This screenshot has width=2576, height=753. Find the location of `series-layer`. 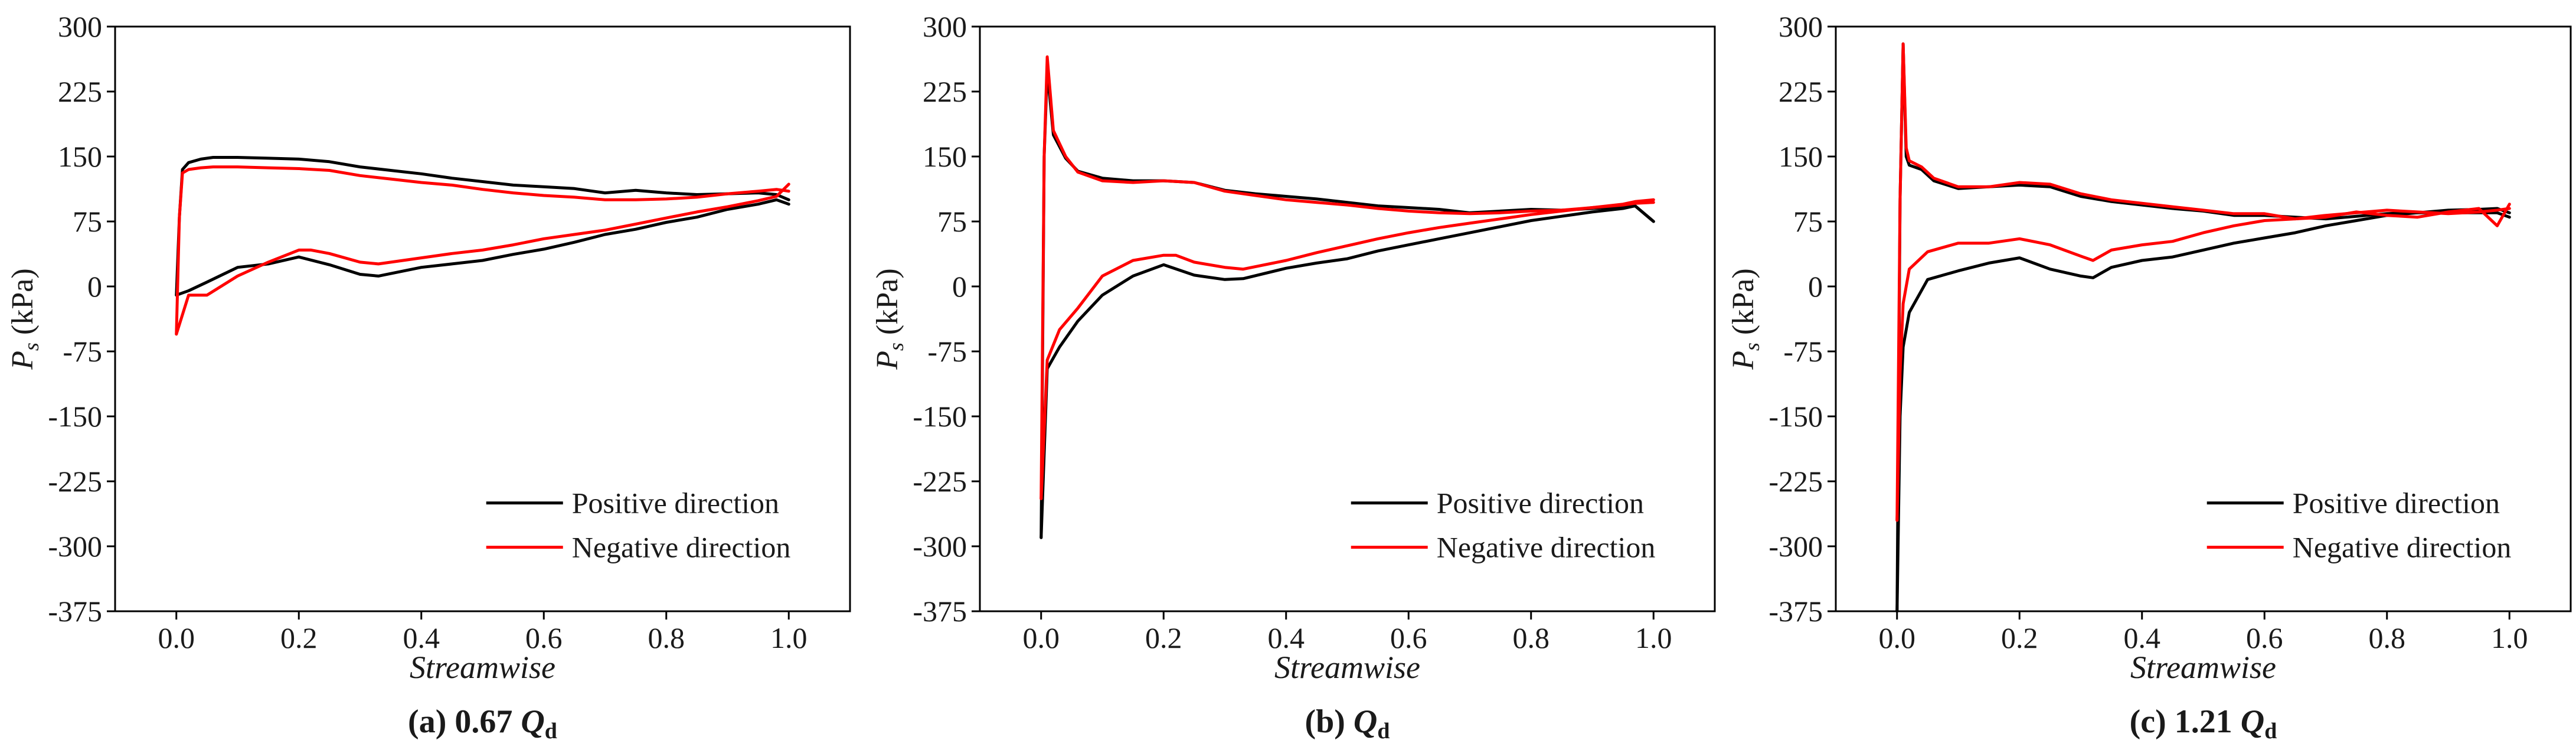

series-layer is located at coordinates (482, 246).